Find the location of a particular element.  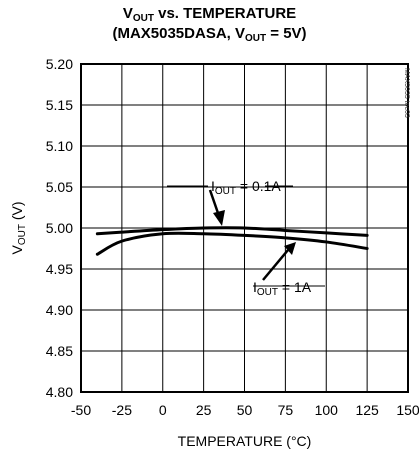

x-tick-label: 150 is located at coordinates (407, 410).